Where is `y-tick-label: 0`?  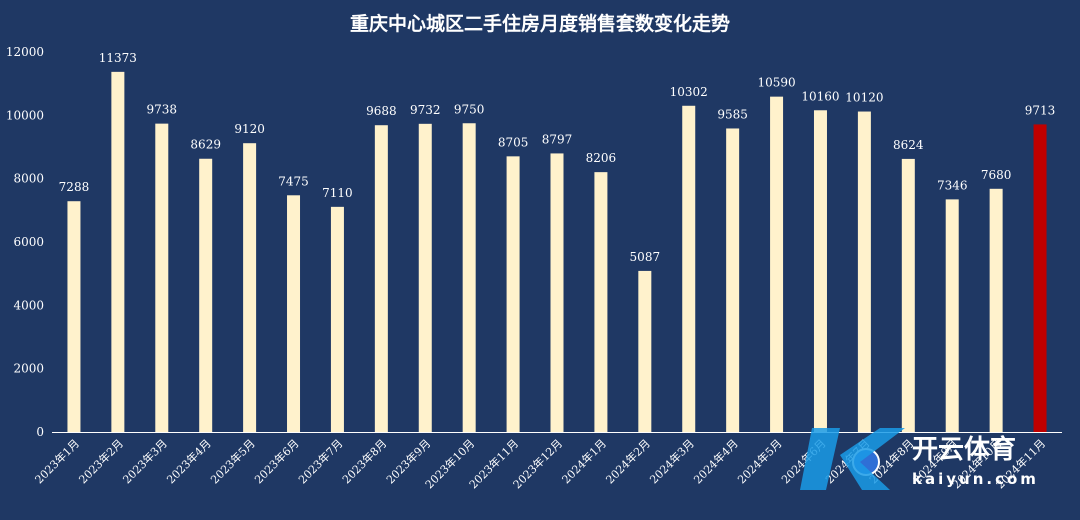
y-tick-label: 0 is located at coordinates (40, 432).